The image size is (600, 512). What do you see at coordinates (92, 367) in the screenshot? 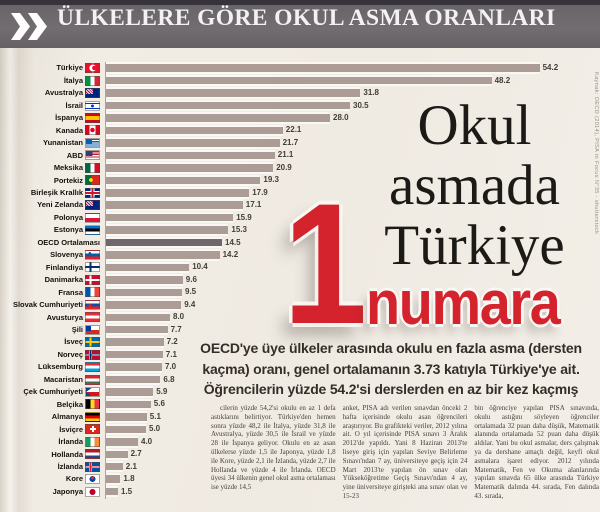
I see `flag-icon-lu` at bounding box center [92, 367].